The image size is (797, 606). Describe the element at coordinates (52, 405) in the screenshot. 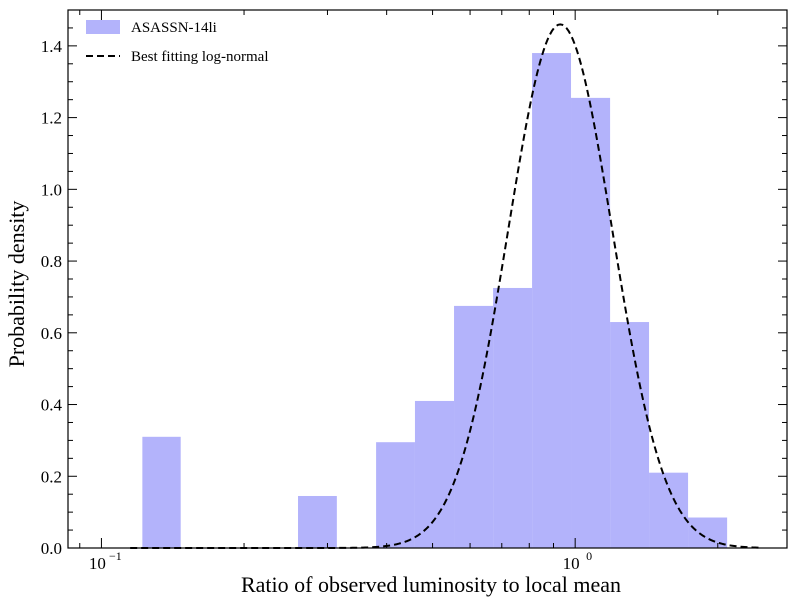

I see `y-tick-label: 0.4` at that location.